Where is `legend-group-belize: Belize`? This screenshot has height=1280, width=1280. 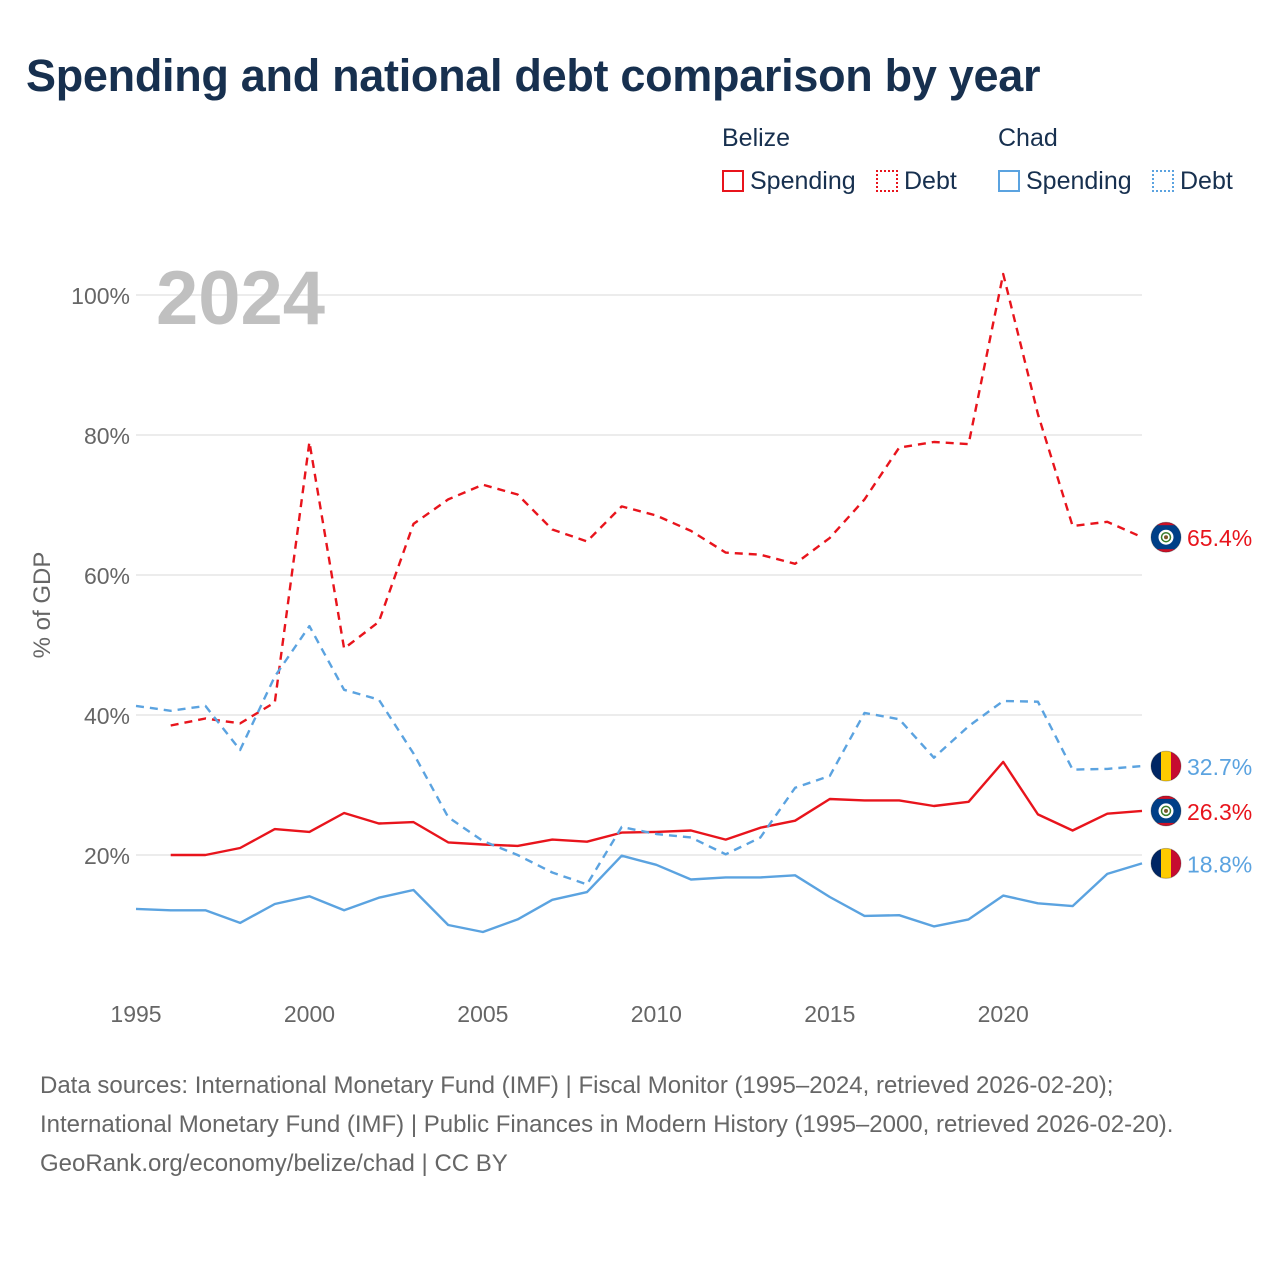 legend-group-belize: Belize is located at coordinates (756, 138).